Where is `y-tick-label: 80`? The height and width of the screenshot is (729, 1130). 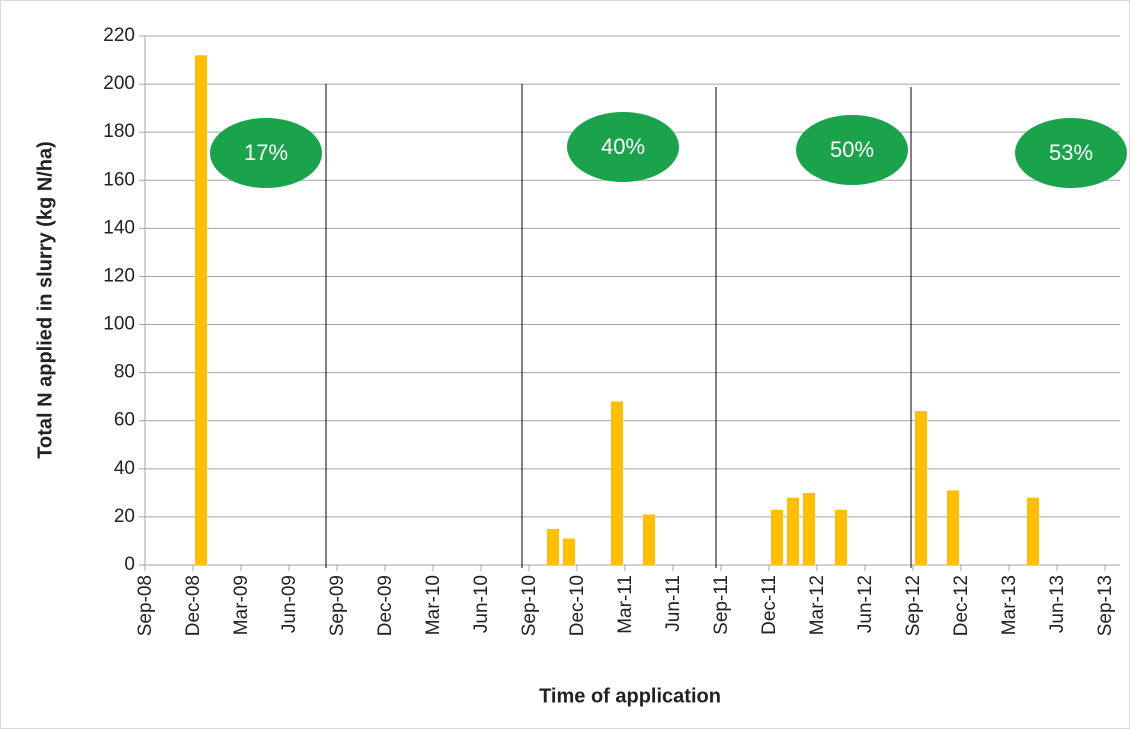
y-tick-label: 80 is located at coordinates (124, 372).